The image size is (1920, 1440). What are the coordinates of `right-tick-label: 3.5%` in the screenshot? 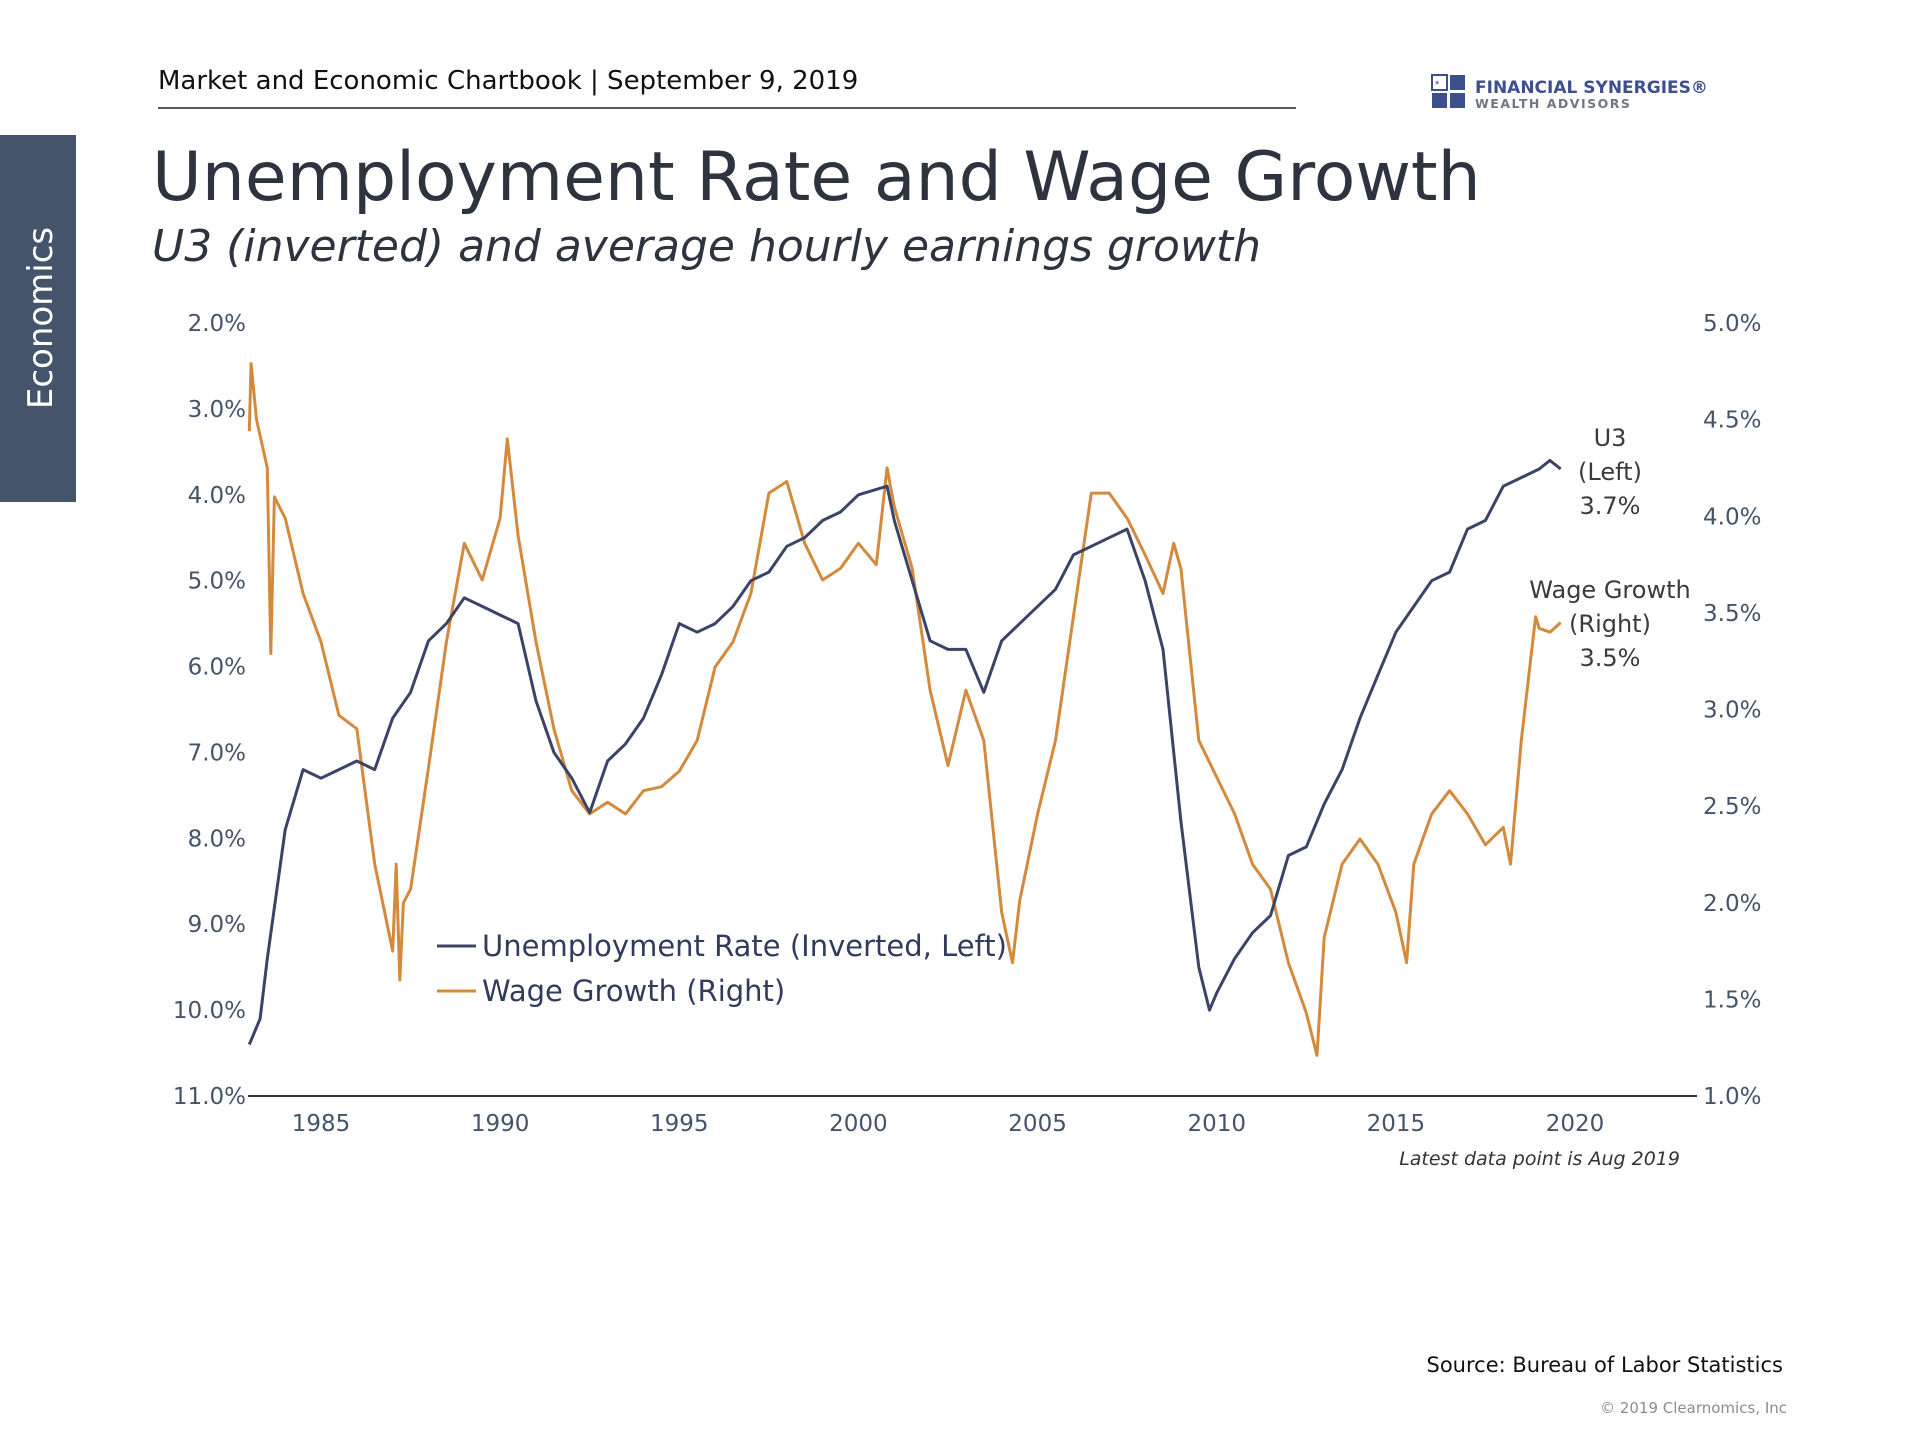 It's located at (1732, 614).